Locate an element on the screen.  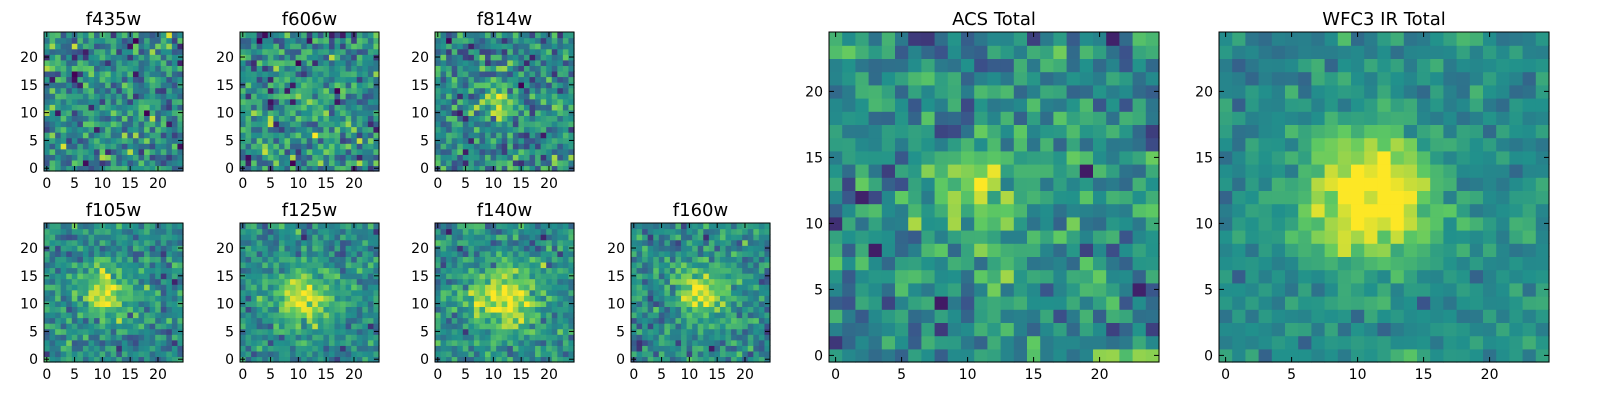
panel-title: f606w is located at coordinates (309, 19).